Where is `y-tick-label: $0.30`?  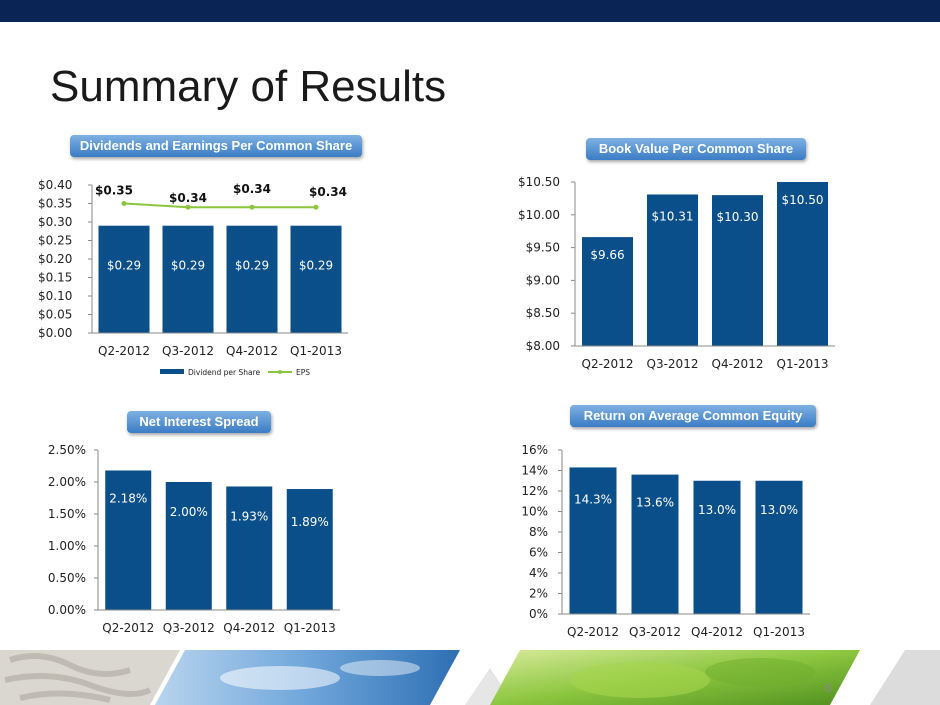 y-tick-label: $0.30 is located at coordinates (55, 222).